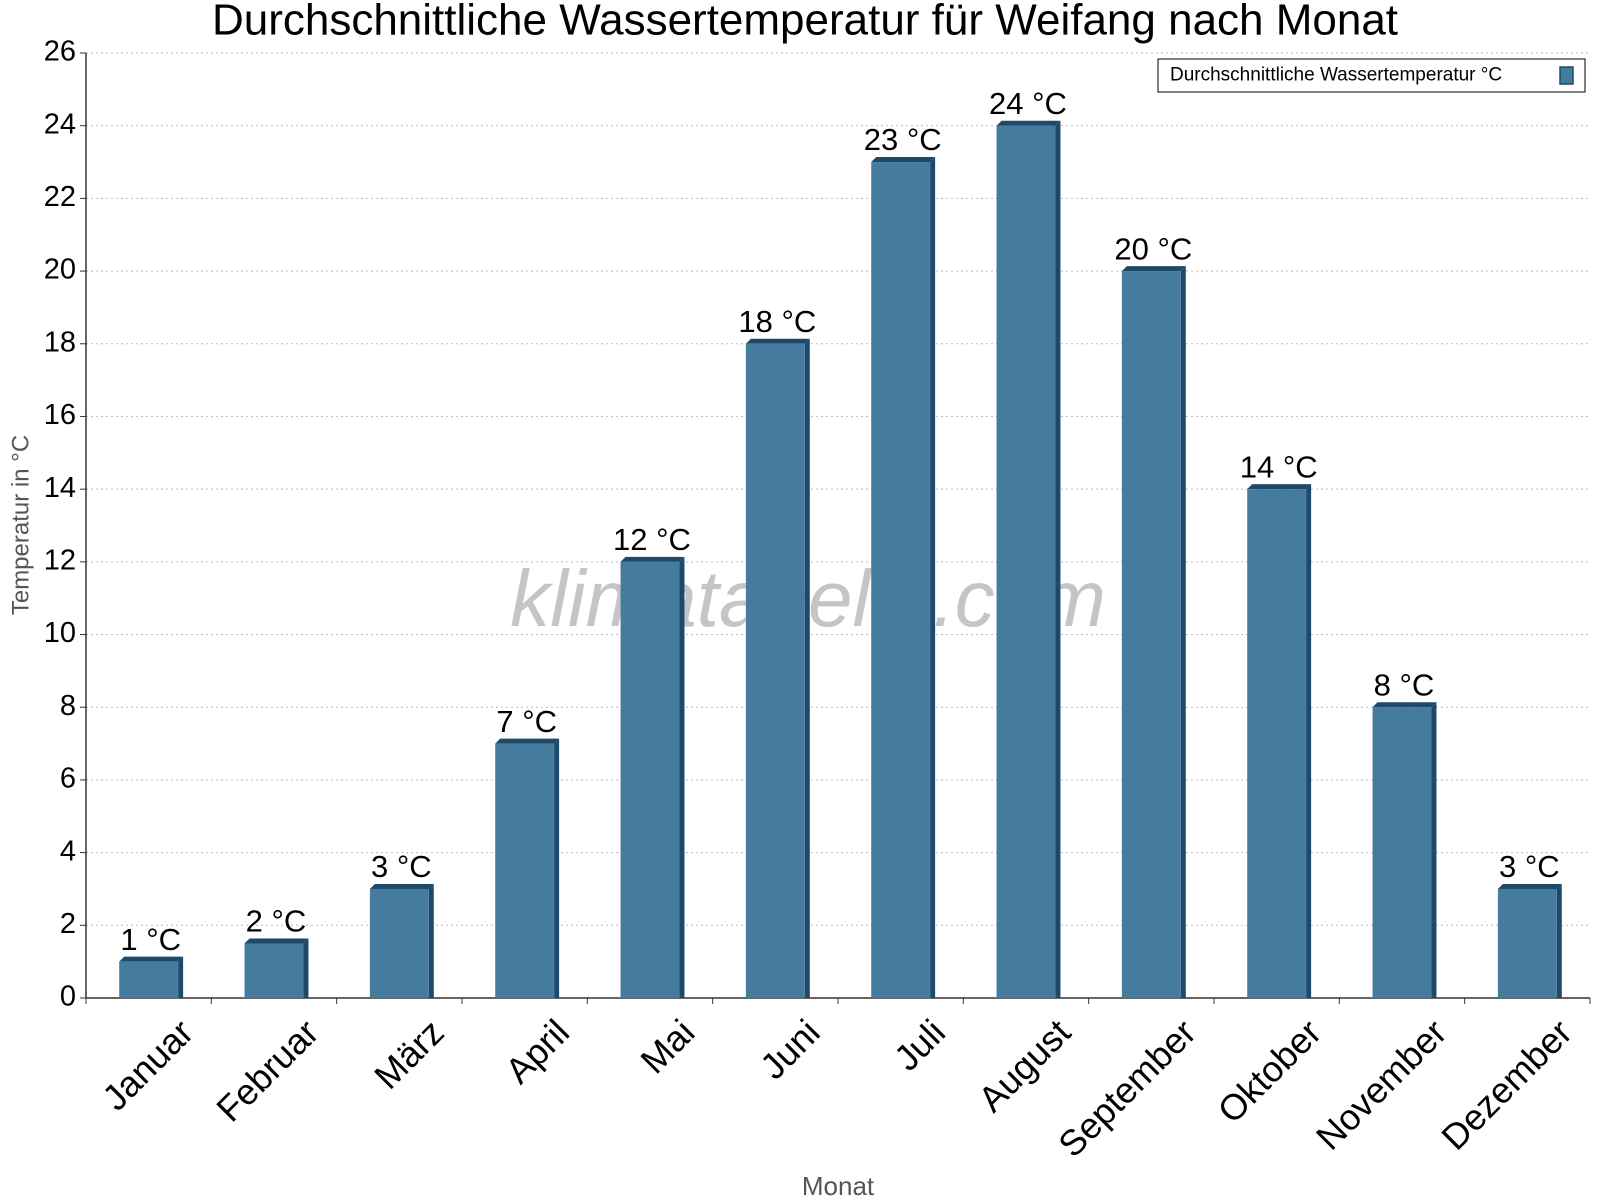 The width and height of the screenshot is (1600, 1200). What do you see at coordinates (1404, 684) in the screenshot?
I see `data-label: 8 °C` at bounding box center [1404, 684].